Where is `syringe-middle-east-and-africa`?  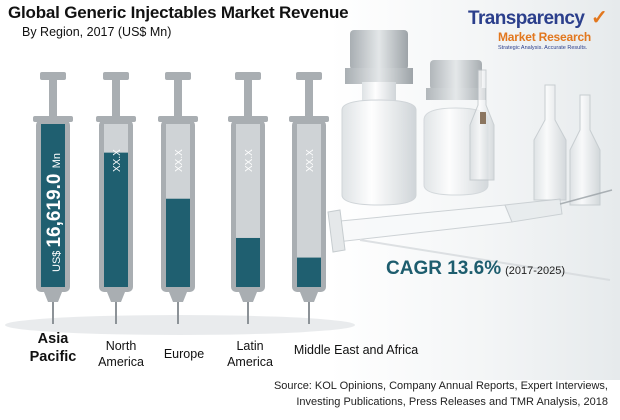
syringe-middle-east-and-africa is located at coordinates (309, 198).